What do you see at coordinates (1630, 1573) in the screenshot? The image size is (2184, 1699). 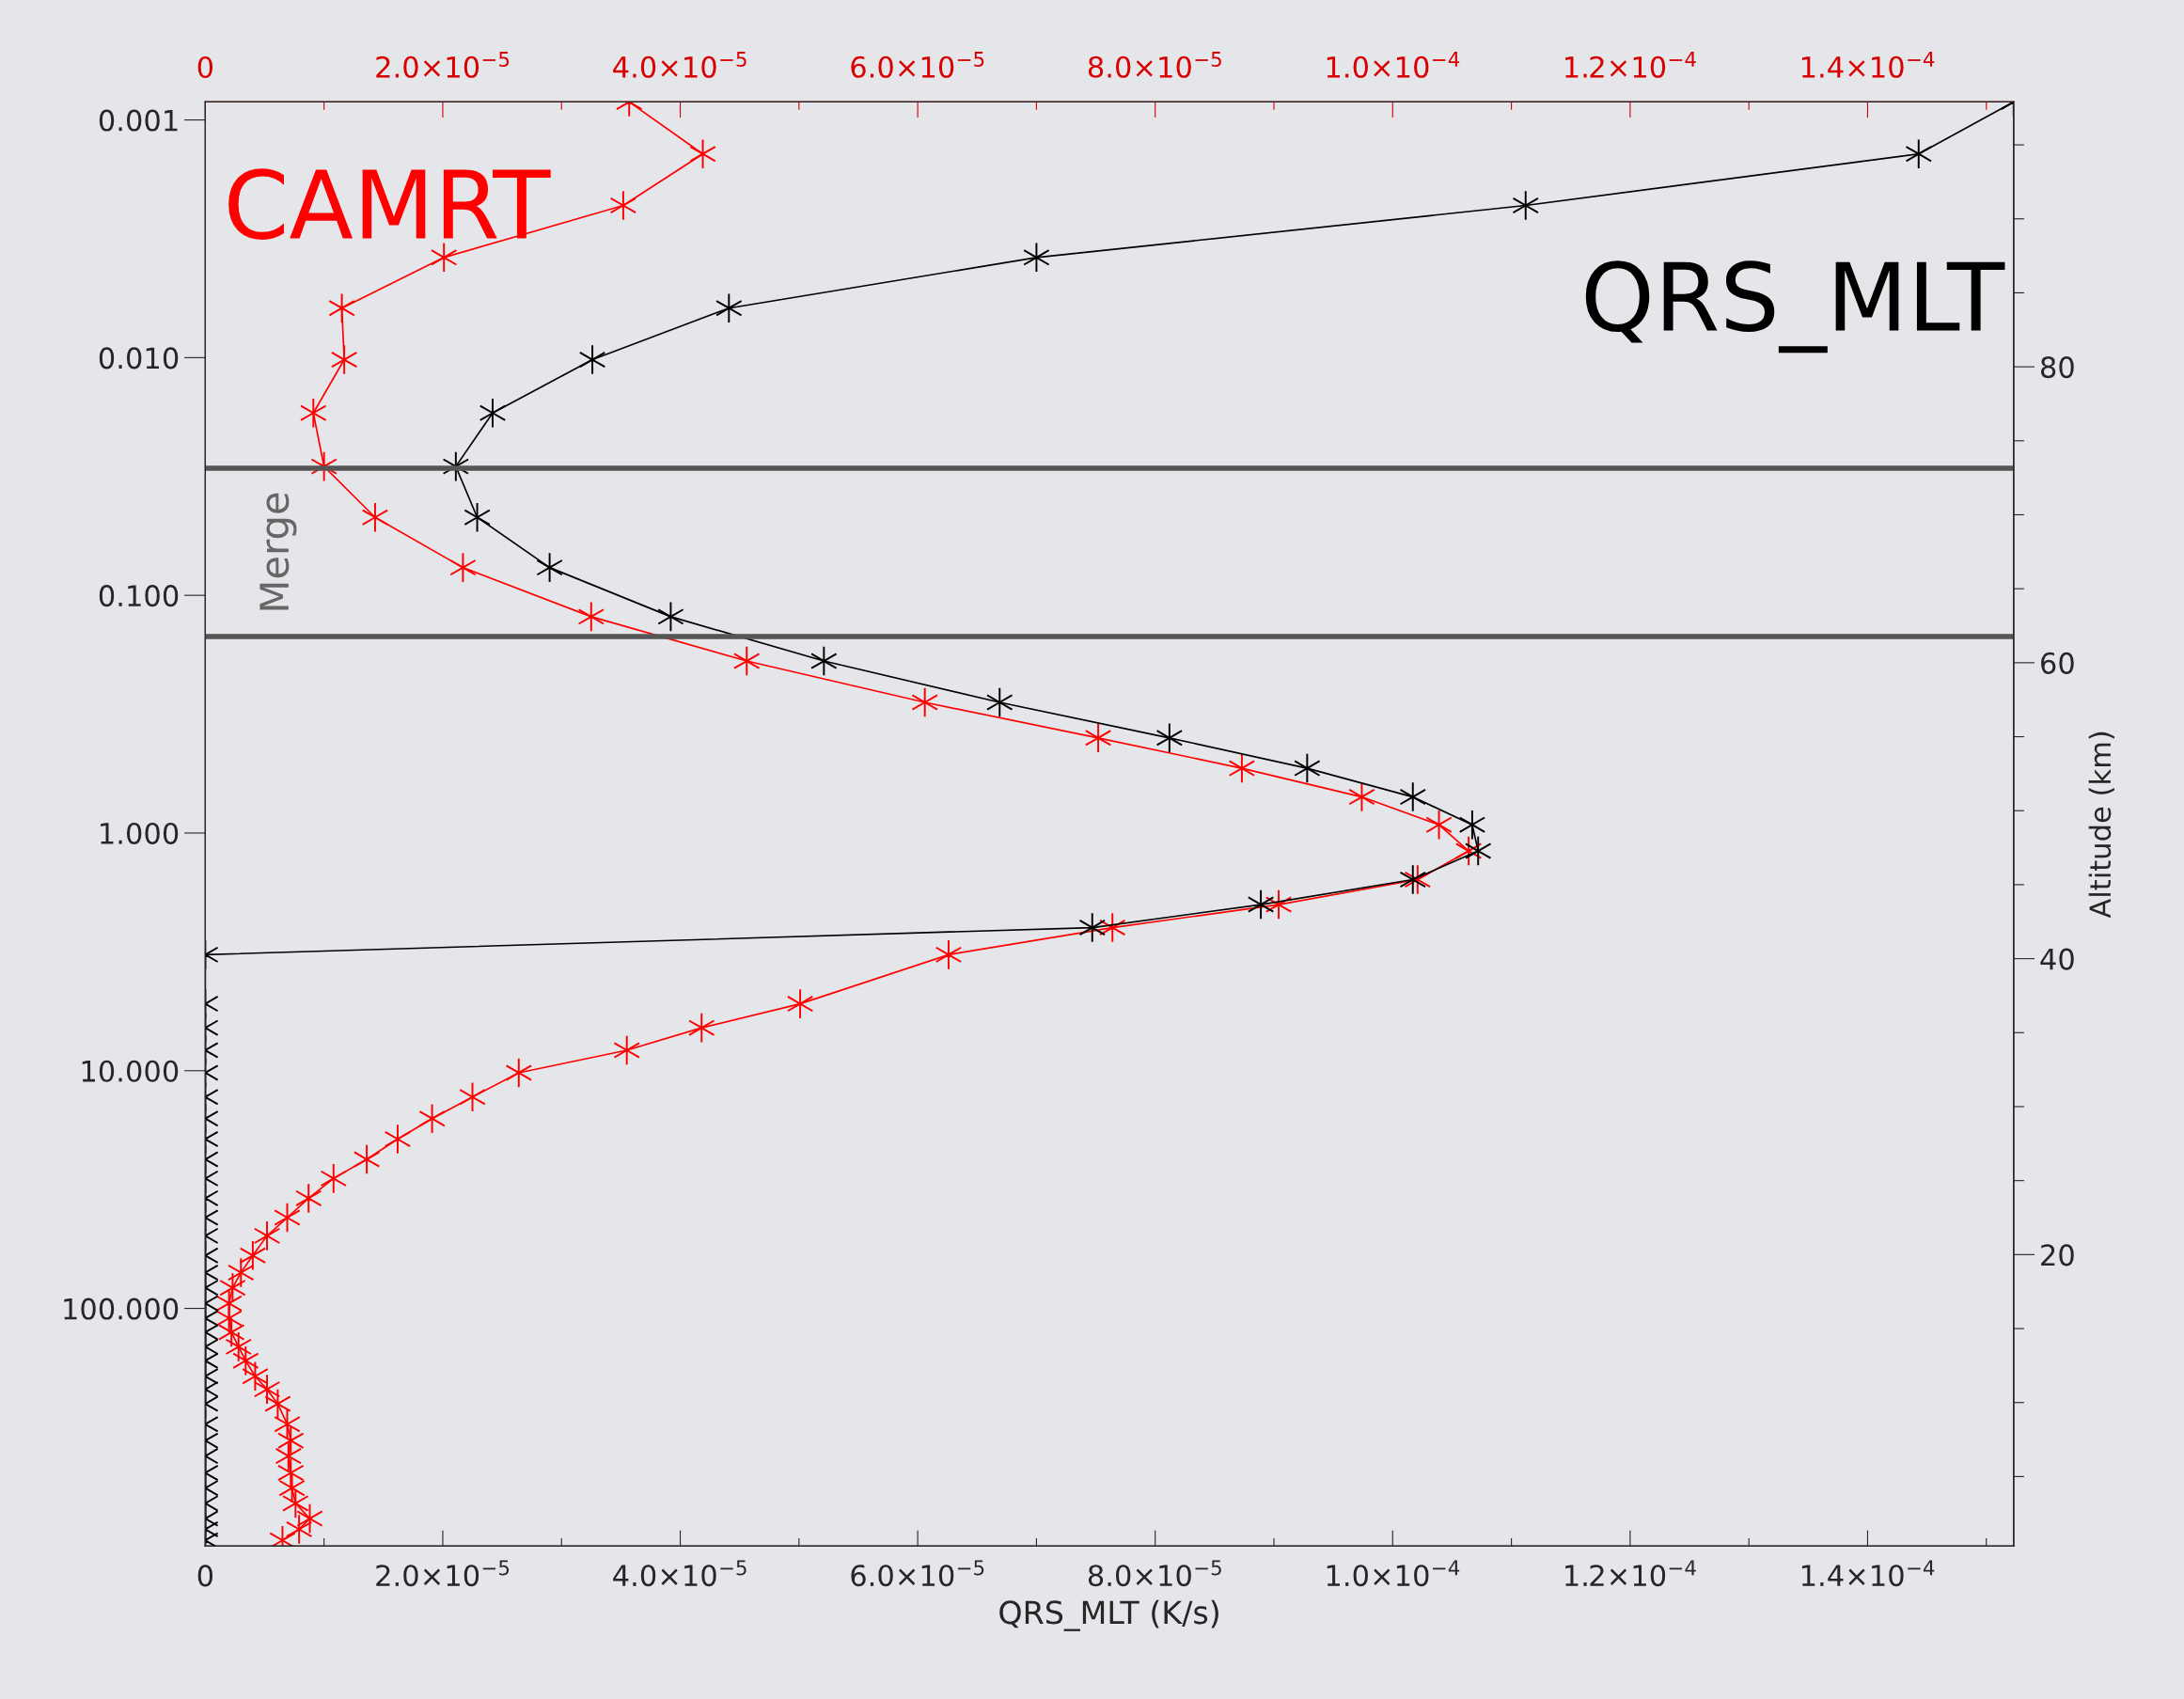 I see `x-tick-label: 1.2×10$^{−4}$` at bounding box center [1630, 1573].